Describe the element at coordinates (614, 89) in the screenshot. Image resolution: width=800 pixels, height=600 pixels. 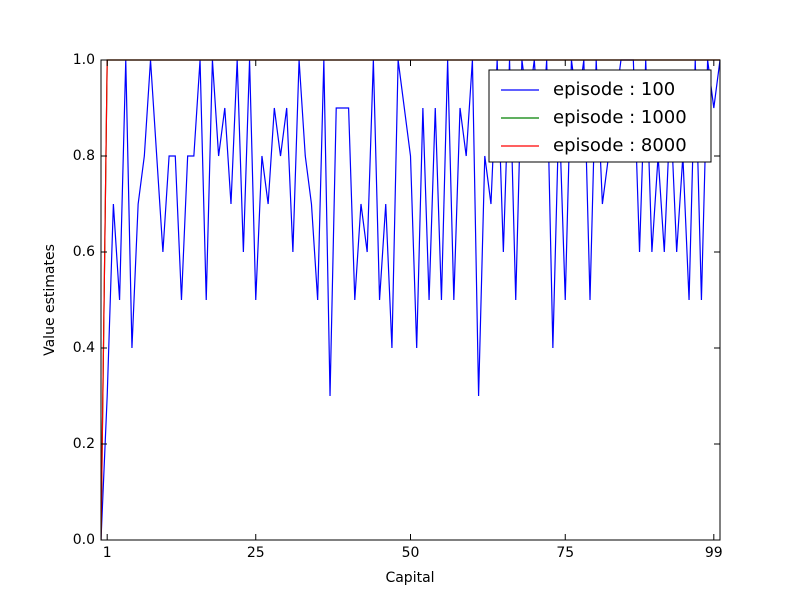
I see `legend-label: episode : 100` at that location.